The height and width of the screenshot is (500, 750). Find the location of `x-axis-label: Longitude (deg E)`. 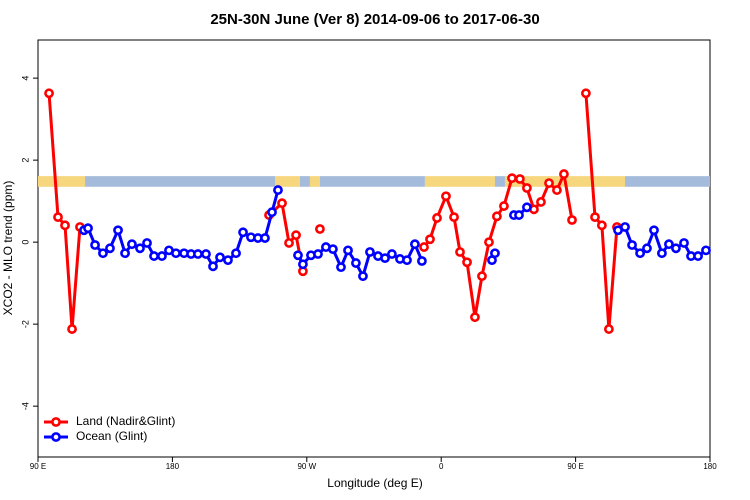

x-axis-label: Longitude (deg E) is located at coordinates (374, 483).